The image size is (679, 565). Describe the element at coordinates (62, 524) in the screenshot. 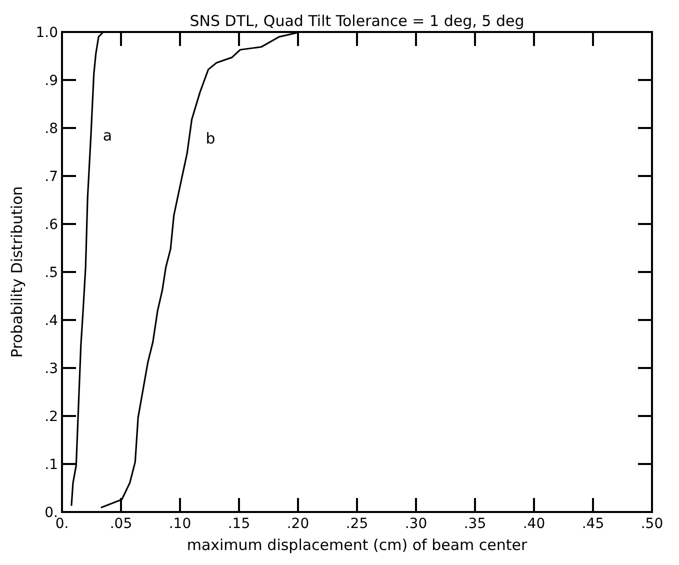

I see `x-tick-label: 0.` at that location.